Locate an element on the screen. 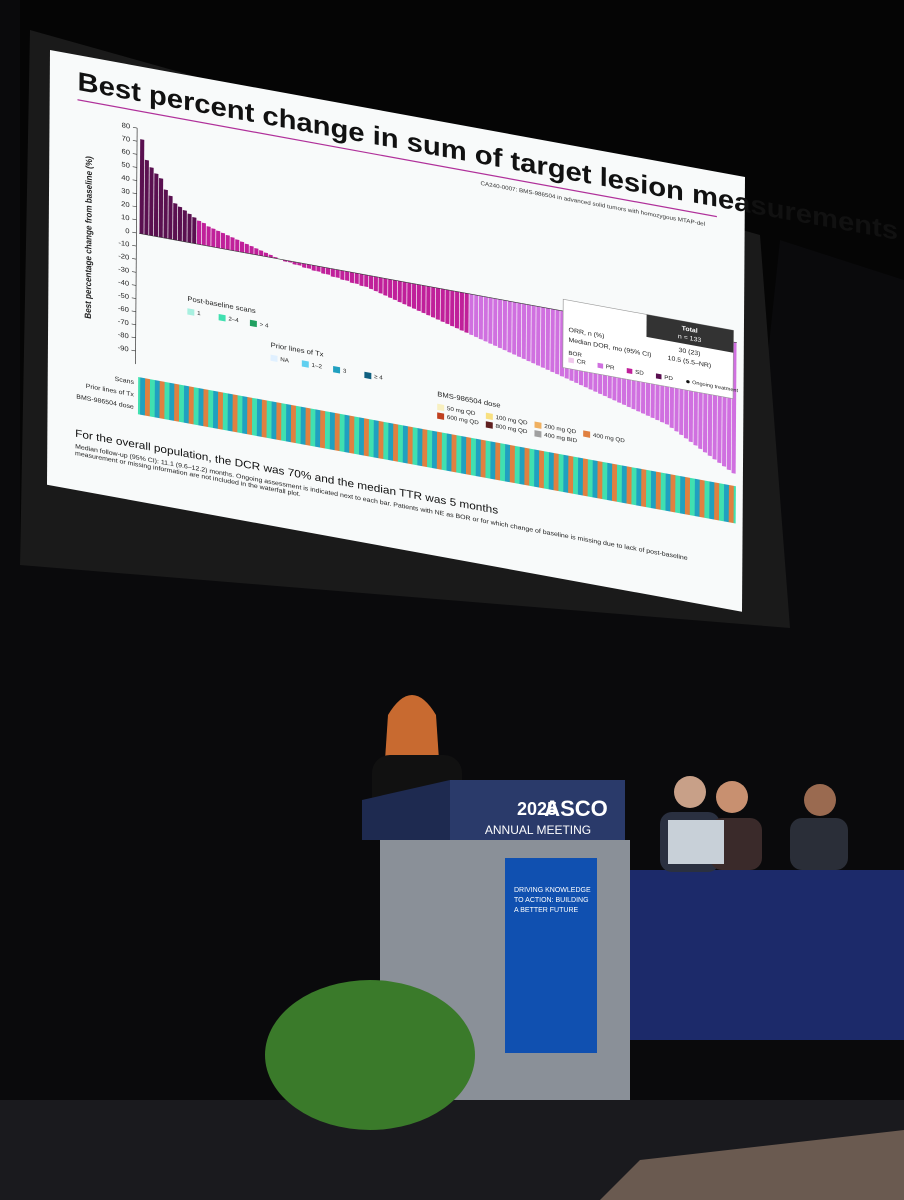  screen-line: DRIVING KNOWLEDGE is located at coordinates (552, 890).